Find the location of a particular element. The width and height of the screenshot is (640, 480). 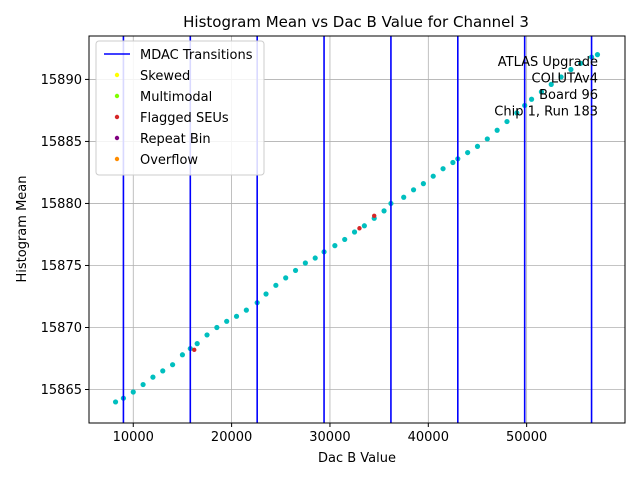

annotation-line: Board 96 is located at coordinates (568, 95).